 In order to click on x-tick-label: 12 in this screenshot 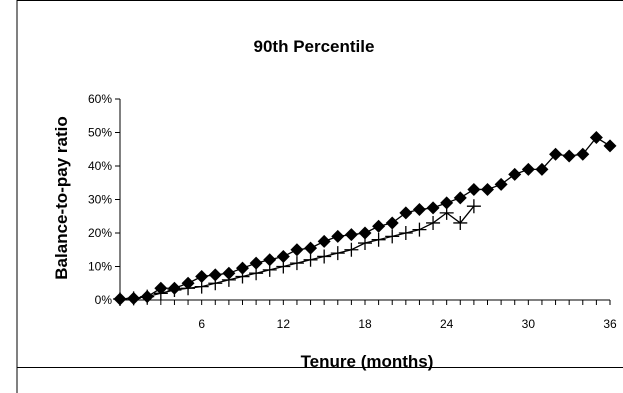, I will do `click(284, 324)`.